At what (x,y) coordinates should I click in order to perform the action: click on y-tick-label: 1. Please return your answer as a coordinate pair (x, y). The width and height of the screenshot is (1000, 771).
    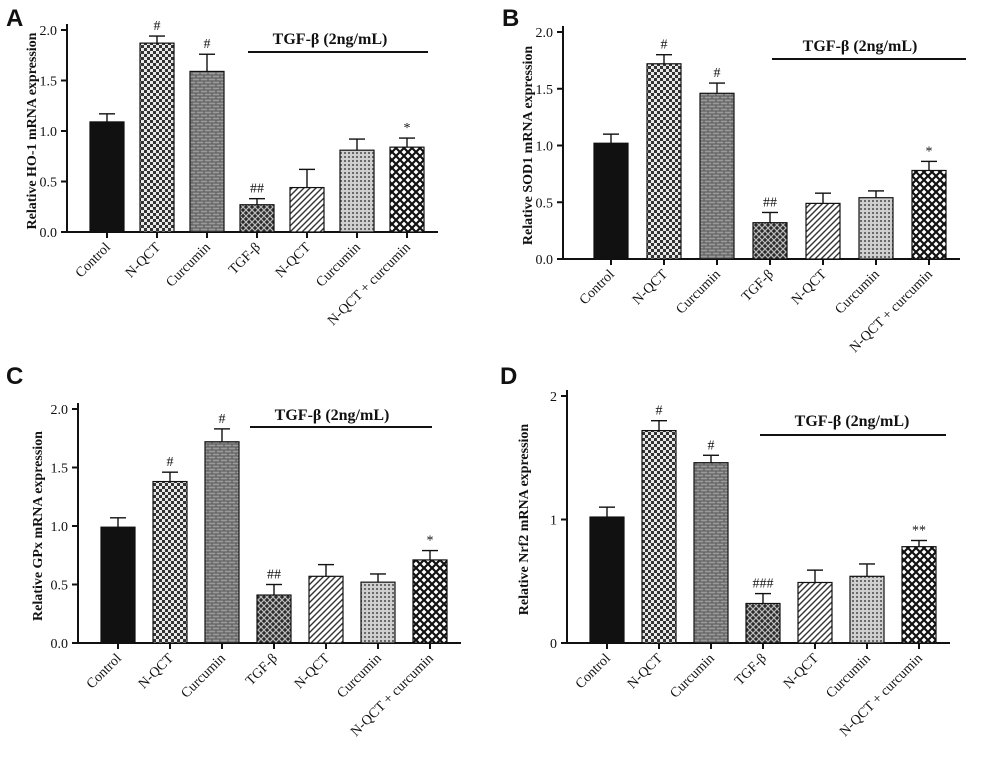
    Looking at the image, I should click on (553, 521).